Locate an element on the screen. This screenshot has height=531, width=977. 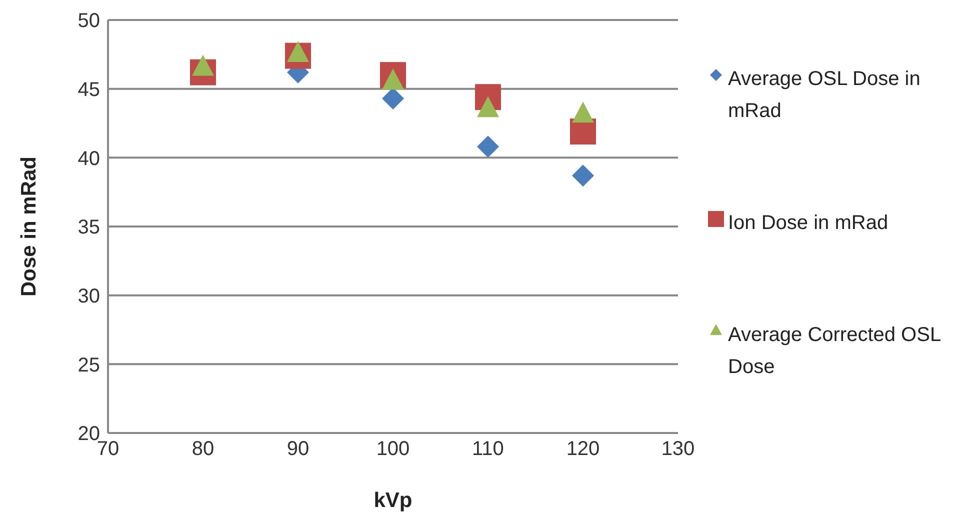
y-tick-label: 50 is located at coordinates (89, 21).